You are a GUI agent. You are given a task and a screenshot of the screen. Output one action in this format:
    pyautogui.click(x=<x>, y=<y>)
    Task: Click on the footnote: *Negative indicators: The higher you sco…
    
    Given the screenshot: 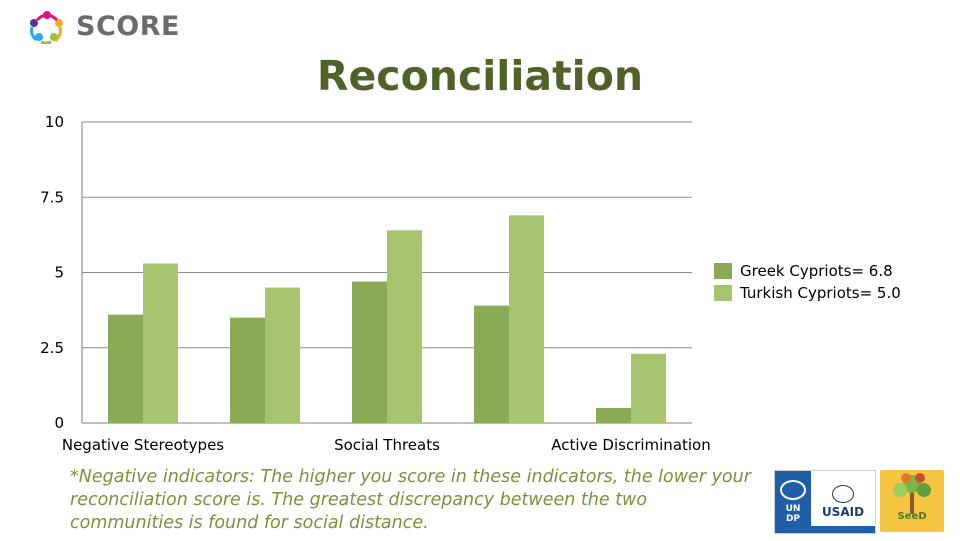 What is the action you would take?
    pyautogui.click(x=410, y=500)
    